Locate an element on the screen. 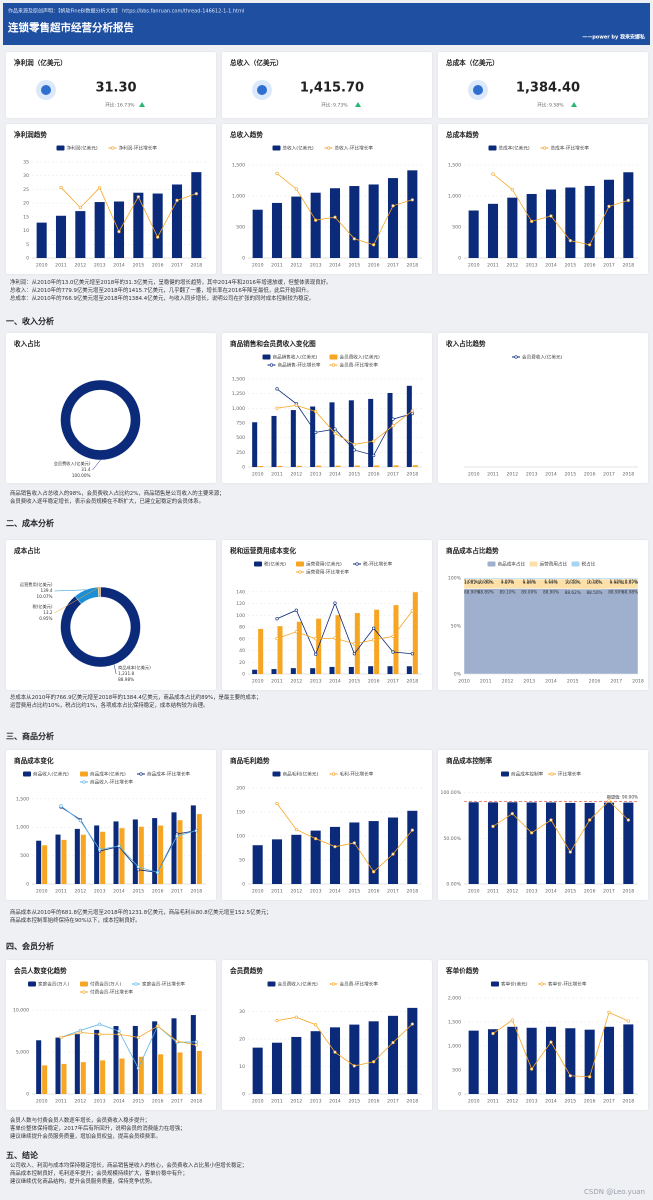  y-tick-label: 140 is located at coordinates (240, 592).